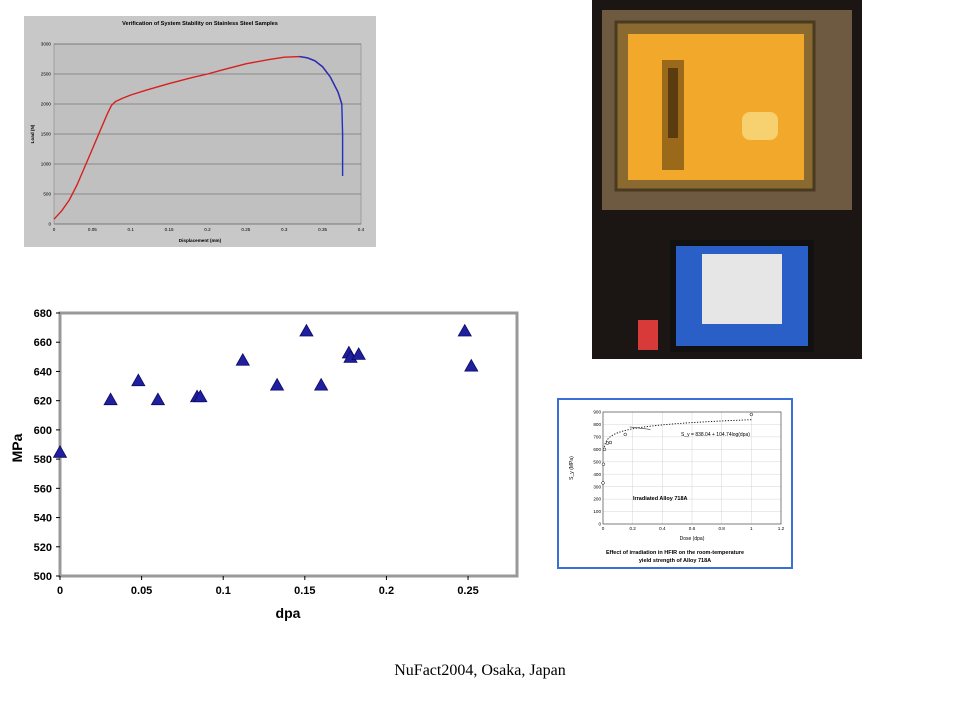  What do you see at coordinates (43, 489) in the screenshot?
I see `y-tick-label: 560` at bounding box center [43, 489].